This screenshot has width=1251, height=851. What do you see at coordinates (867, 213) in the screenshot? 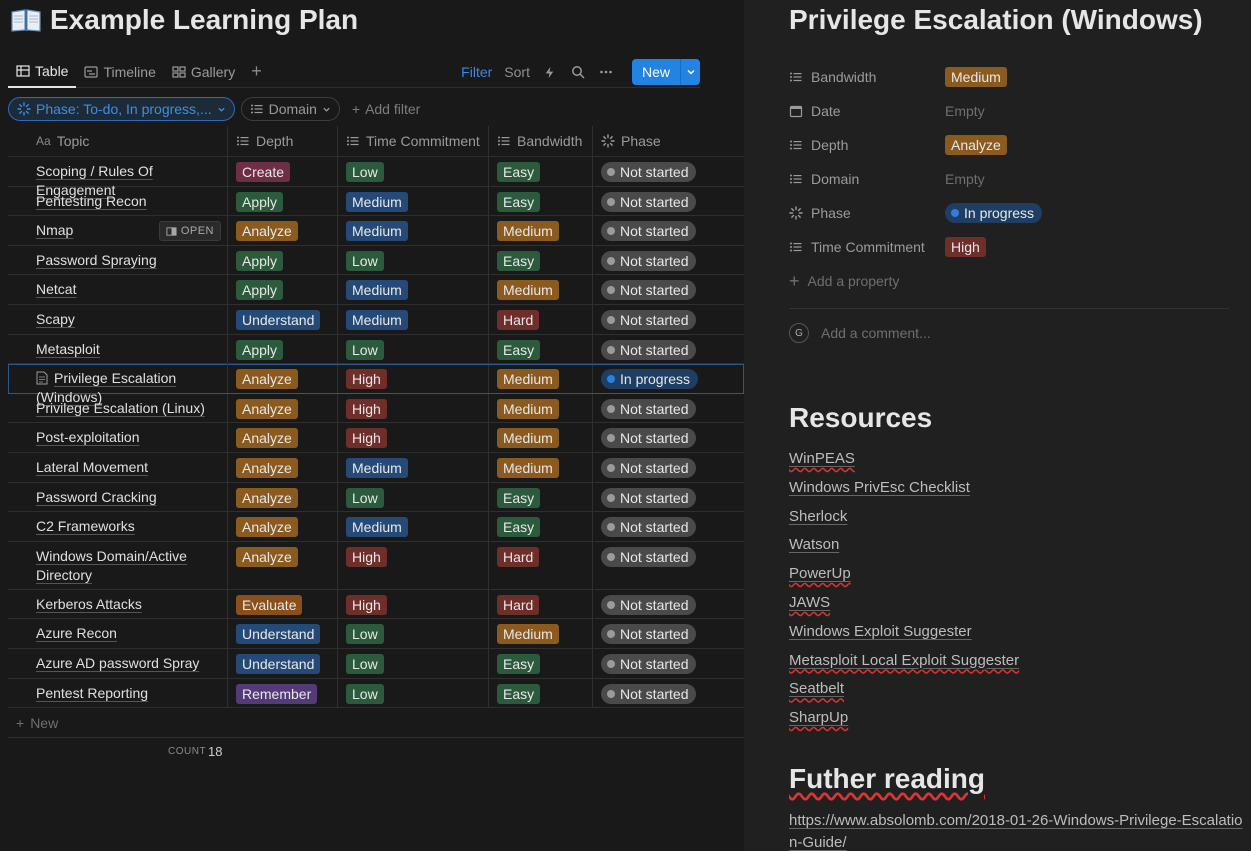
I see `property-name: Phase` at bounding box center [867, 213].